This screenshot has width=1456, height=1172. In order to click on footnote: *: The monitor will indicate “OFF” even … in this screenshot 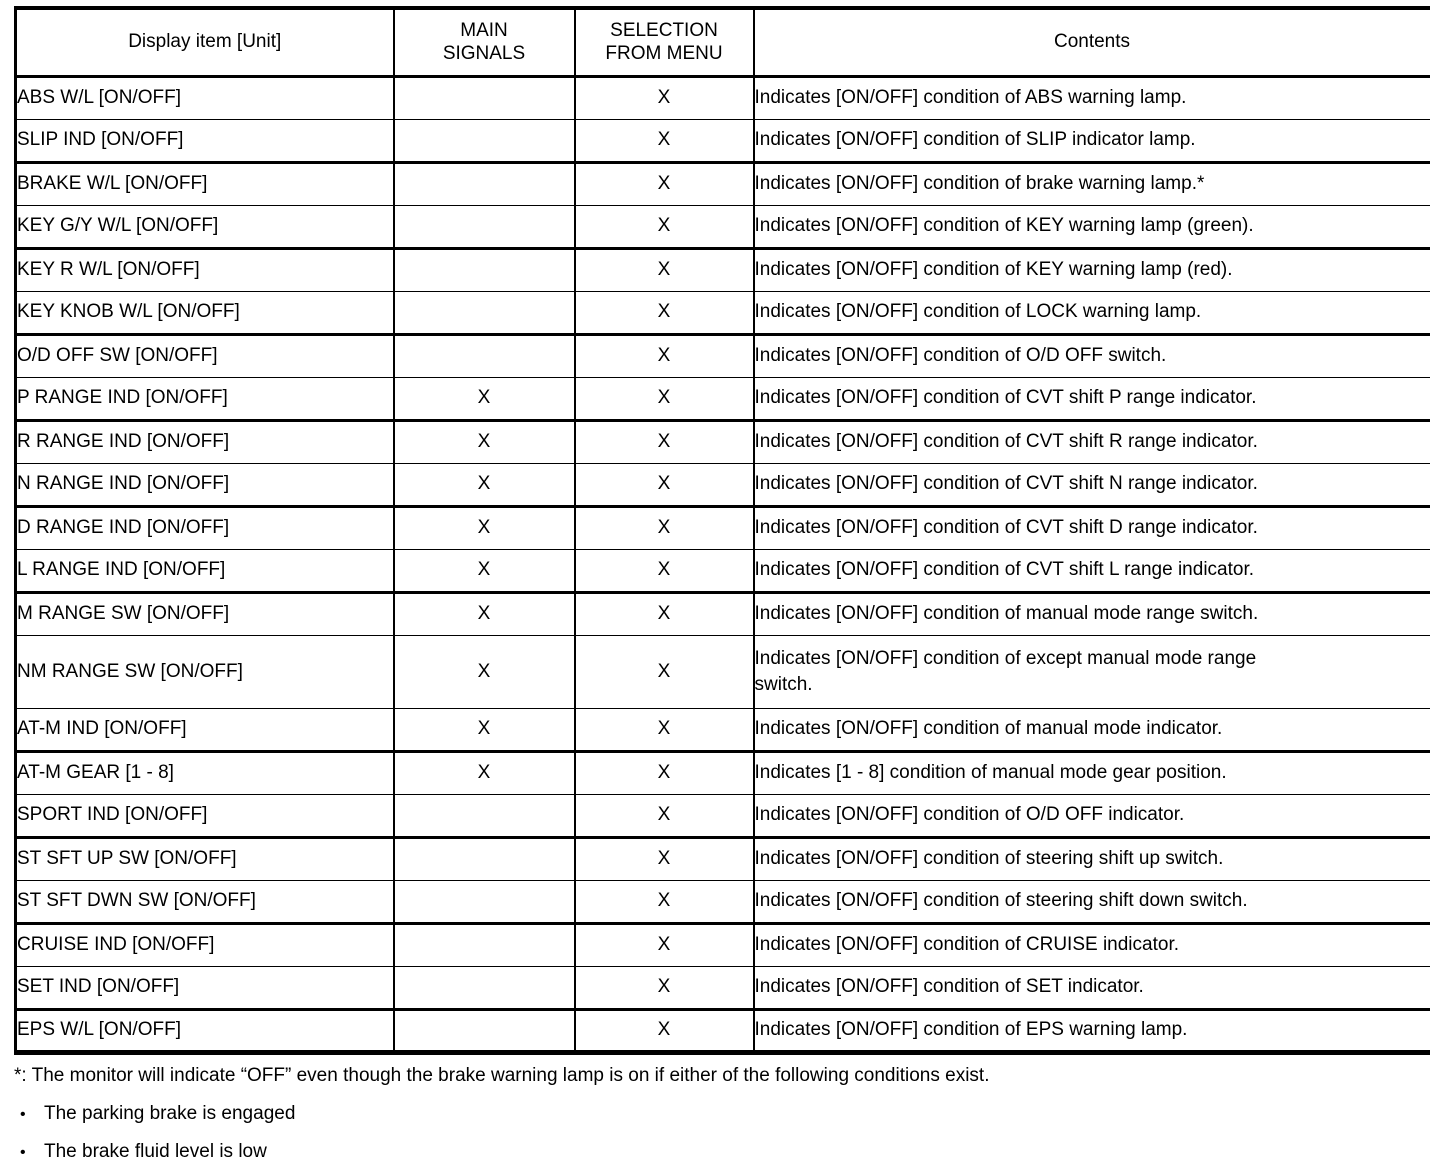, I will do `click(729, 1118)`.